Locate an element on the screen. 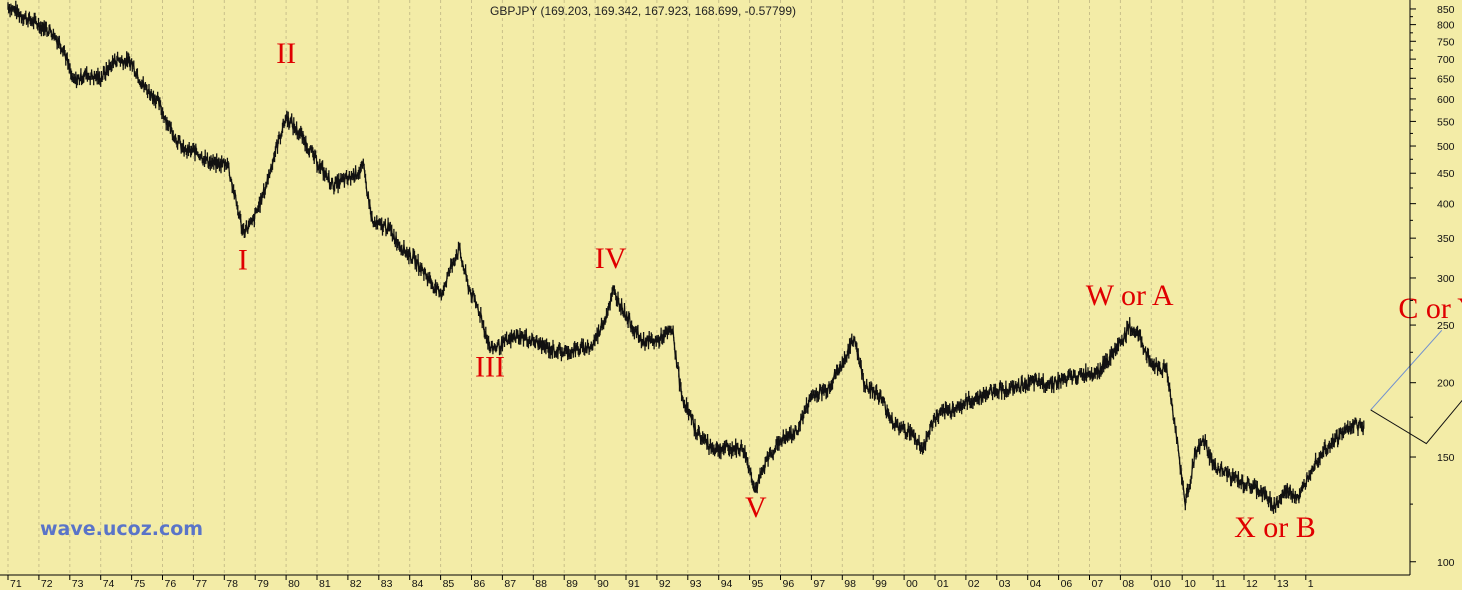  y-tick-label: 200 is located at coordinates (1446, 384).